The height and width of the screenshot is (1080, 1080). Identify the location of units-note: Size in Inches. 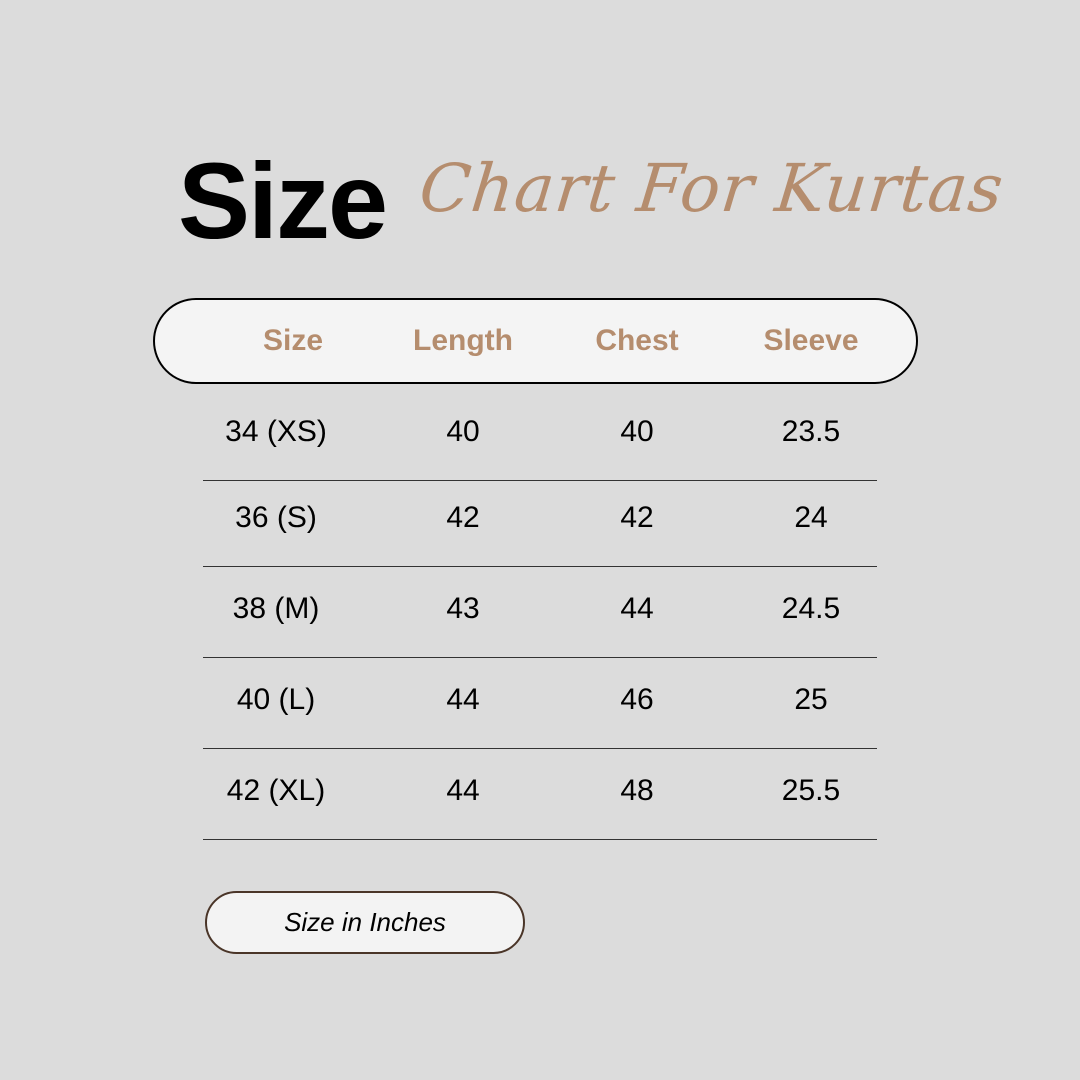
(365, 922).